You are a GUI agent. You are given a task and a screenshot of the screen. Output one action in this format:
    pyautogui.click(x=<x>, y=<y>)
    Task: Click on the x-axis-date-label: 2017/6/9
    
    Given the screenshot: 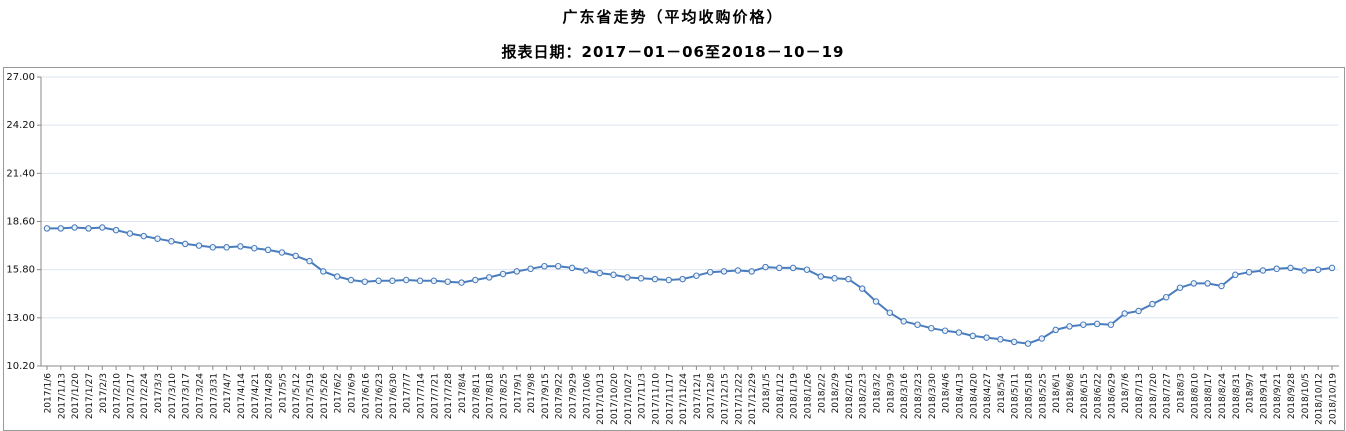 What is the action you would take?
    pyautogui.click(x=352, y=393)
    